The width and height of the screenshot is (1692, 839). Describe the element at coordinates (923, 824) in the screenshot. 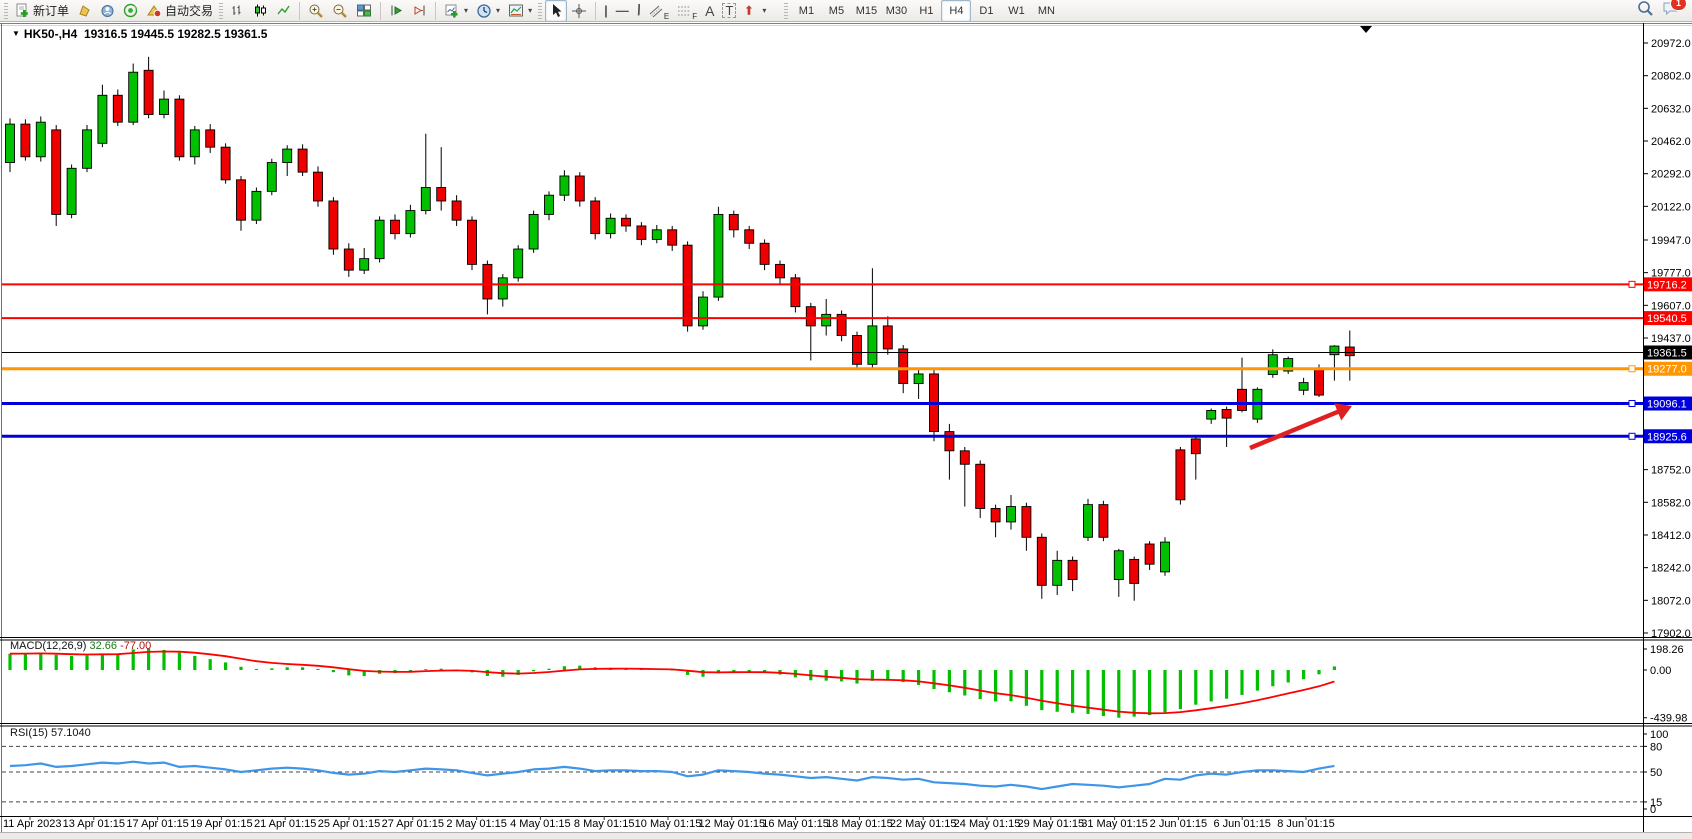

I see `date-label: 22 May 01:15` at that location.